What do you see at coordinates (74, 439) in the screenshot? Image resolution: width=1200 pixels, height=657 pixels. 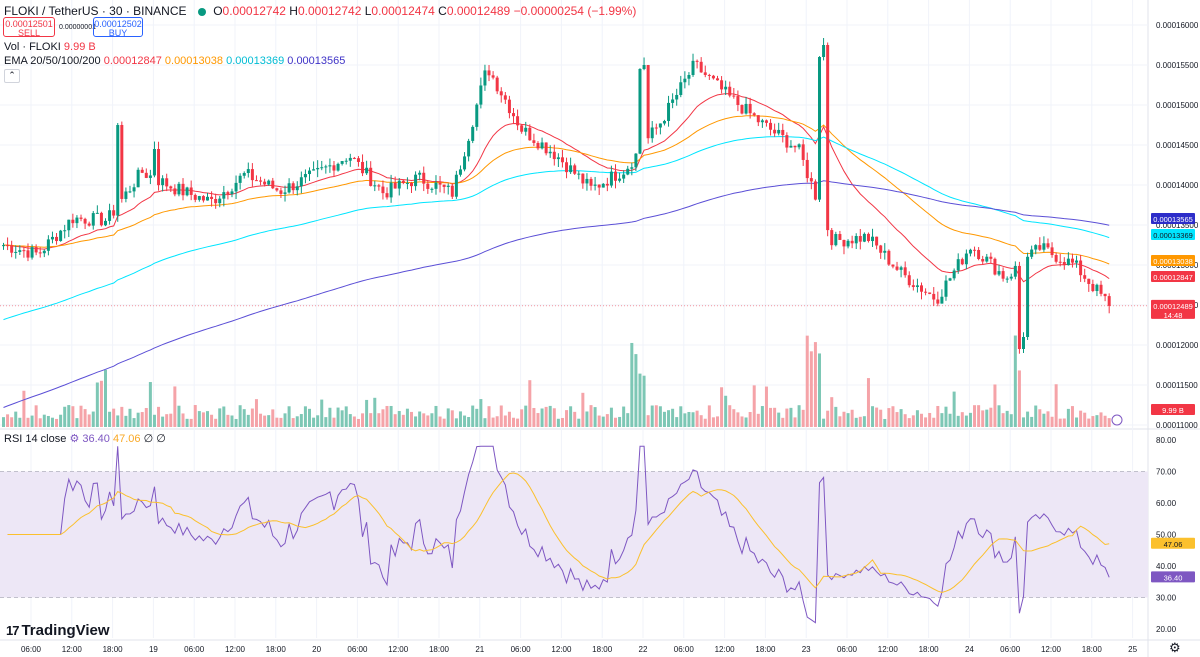 I see `rsi-gear-icon: ⚙` at bounding box center [74, 439].